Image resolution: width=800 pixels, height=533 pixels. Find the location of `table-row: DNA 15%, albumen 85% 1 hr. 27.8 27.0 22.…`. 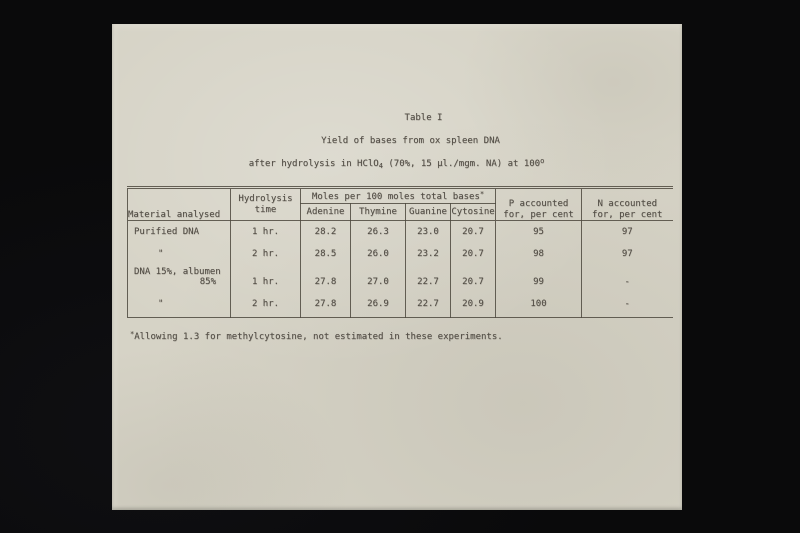

table-row: DNA 15%, albumen 85% 1 hr. 27.8 27.0 22.… is located at coordinates (400, 278).